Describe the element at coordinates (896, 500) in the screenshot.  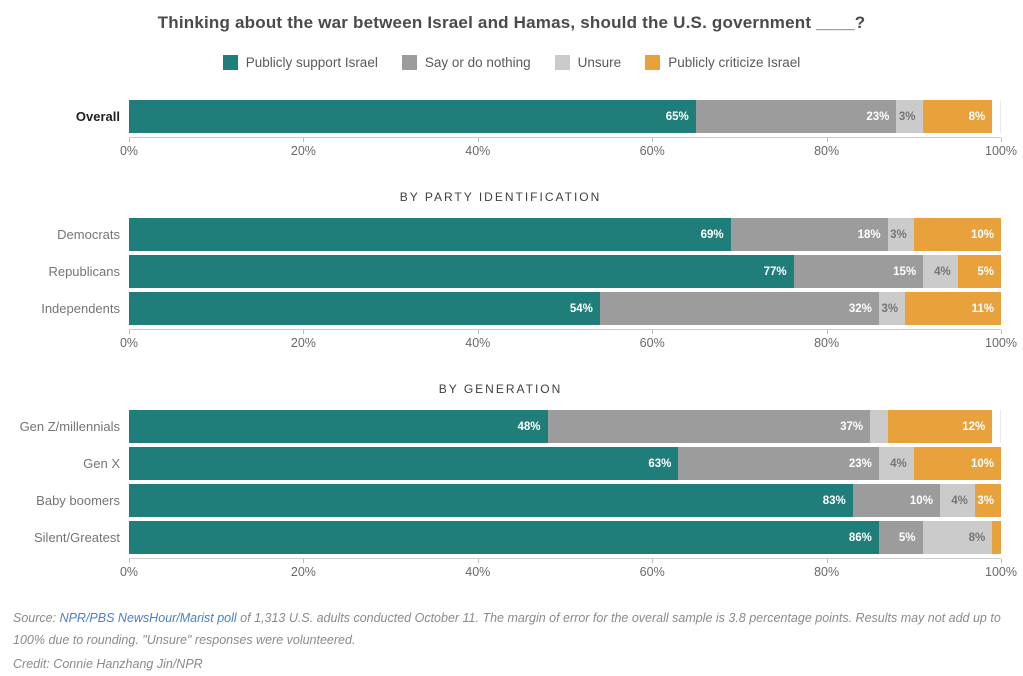
I see `bar-segment-nothing: 10%` at that location.